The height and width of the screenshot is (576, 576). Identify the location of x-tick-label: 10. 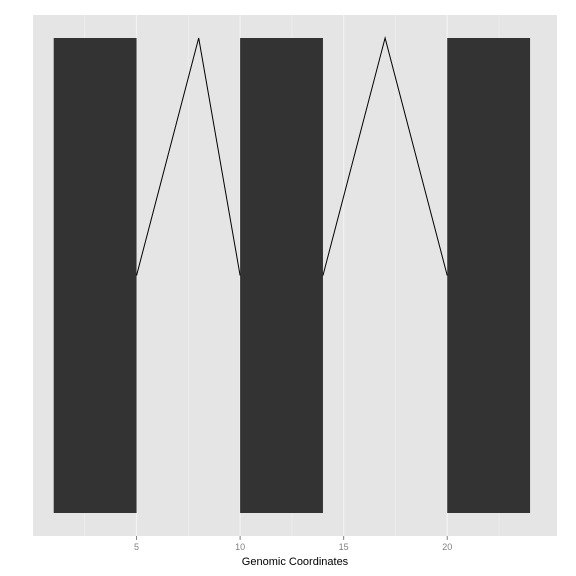
(240, 547).